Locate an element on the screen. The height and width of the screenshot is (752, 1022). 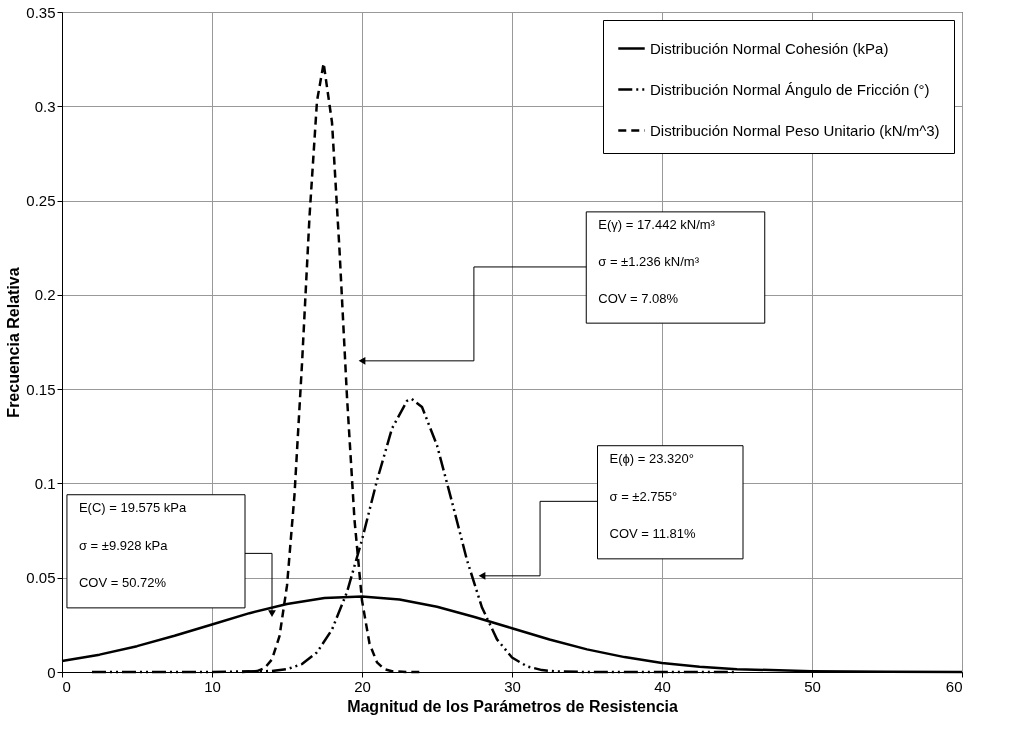
annotation: COV = 50.72% is located at coordinates (122, 582).